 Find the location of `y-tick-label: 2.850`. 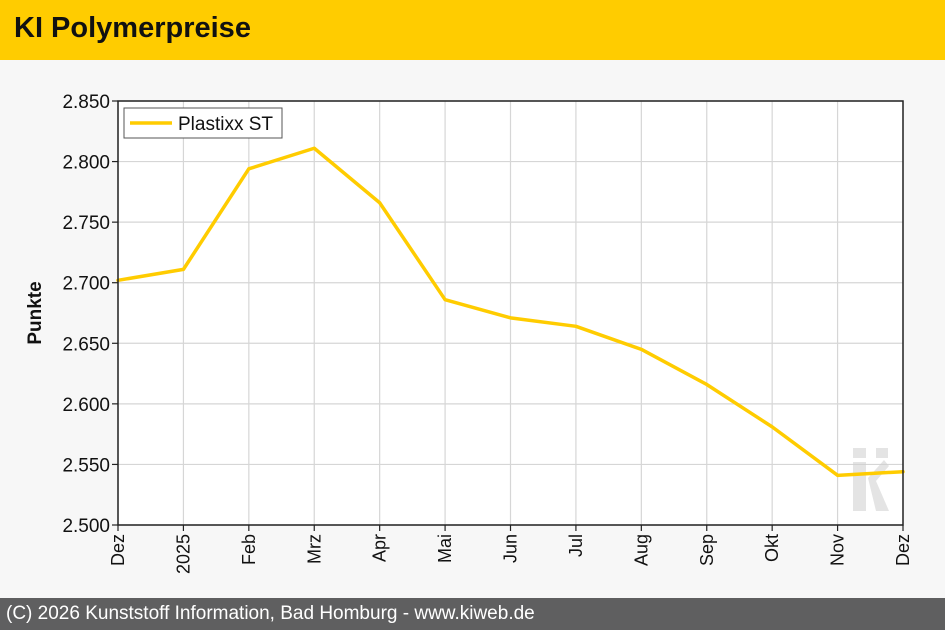

y-tick-label: 2.850 is located at coordinates (86, 102).